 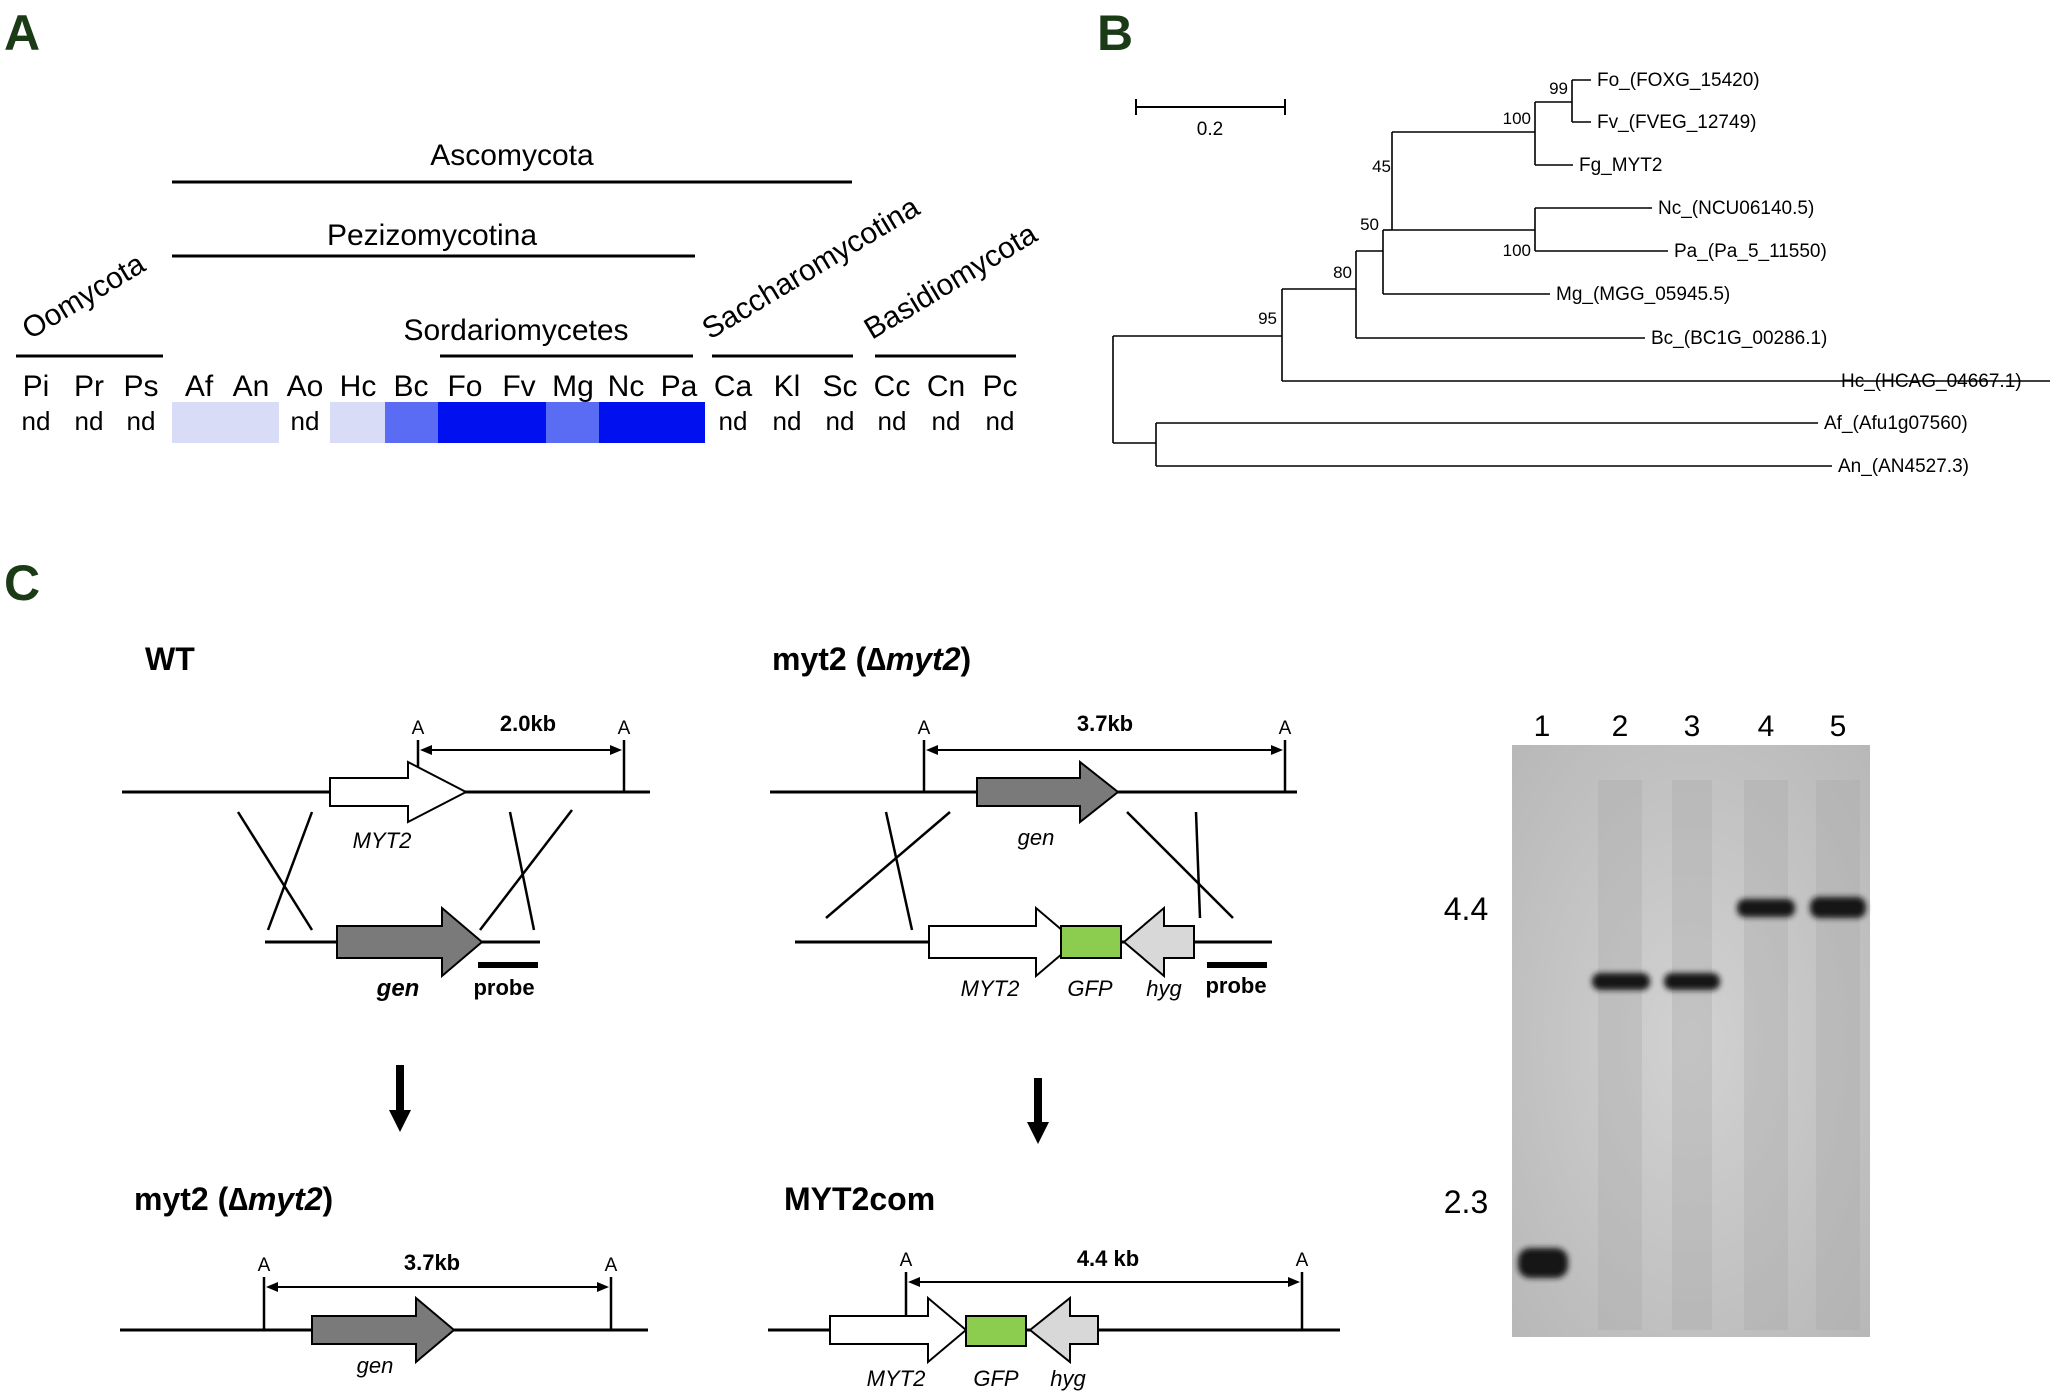 What do you see at coordinates (898, 1330) in the screenshot?
I see `complement-myt2-arrow` at bounding box center [898, 1330].